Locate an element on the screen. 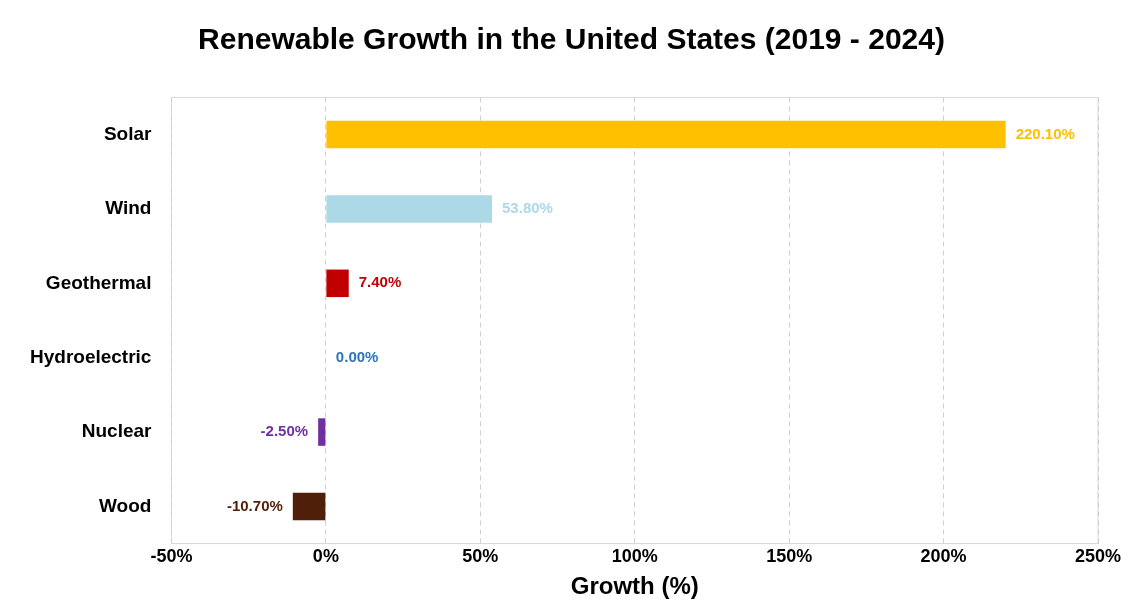  data-label: 0.00% is located at coordinates (357, 356).